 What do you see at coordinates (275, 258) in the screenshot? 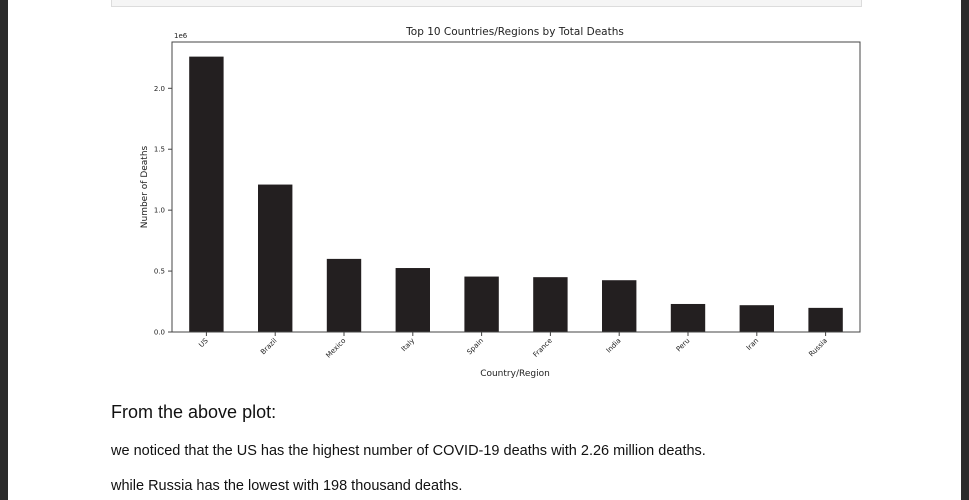
I see `bar-brazil` at bounding box center [275, 258].